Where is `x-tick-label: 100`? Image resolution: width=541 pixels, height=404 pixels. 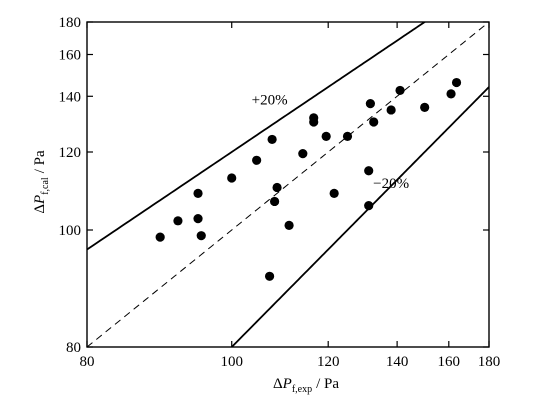 x-tick-label: 100 is located at coordinates (231, 362).